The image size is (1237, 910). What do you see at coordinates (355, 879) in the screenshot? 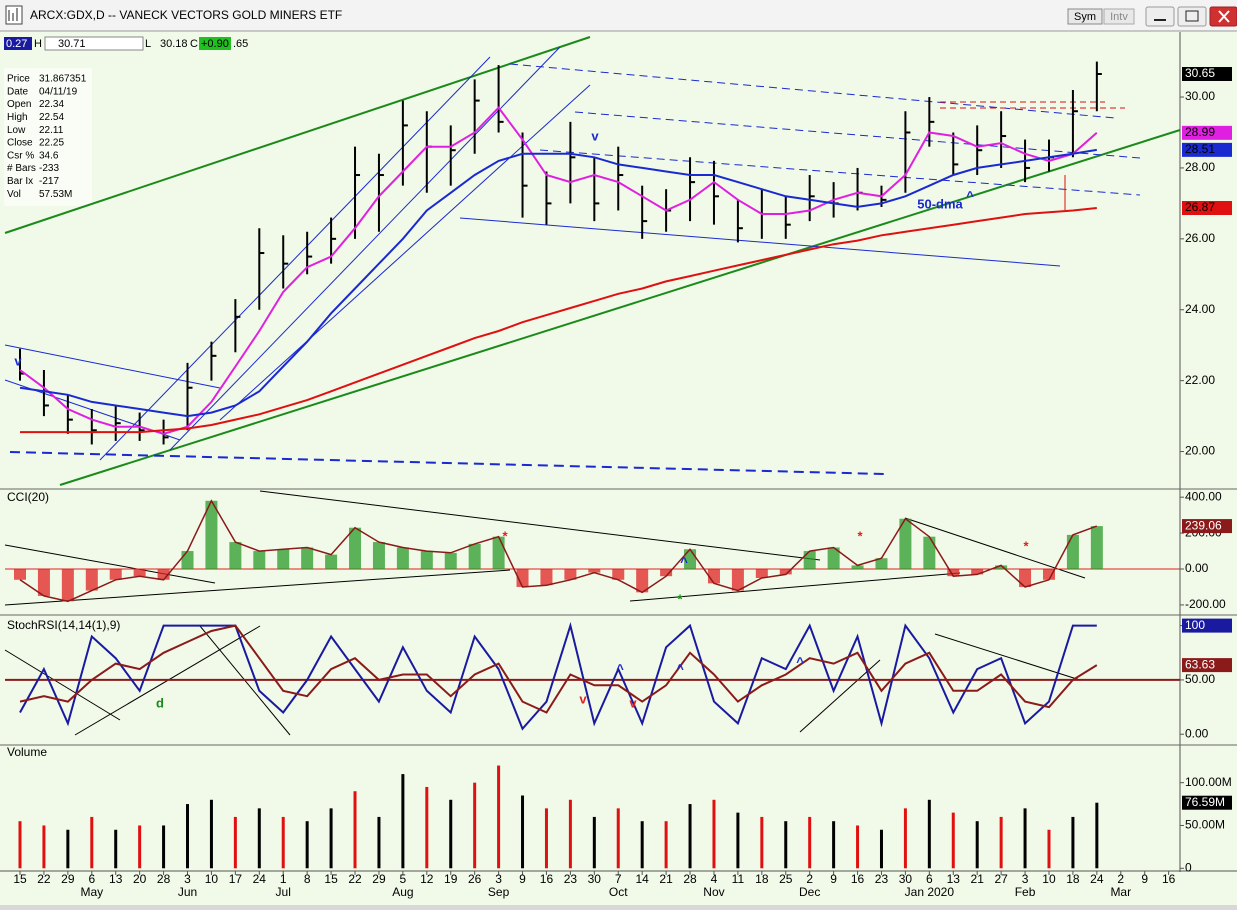
I see `x-tick-label: 22` at bounding box center [355, 879].